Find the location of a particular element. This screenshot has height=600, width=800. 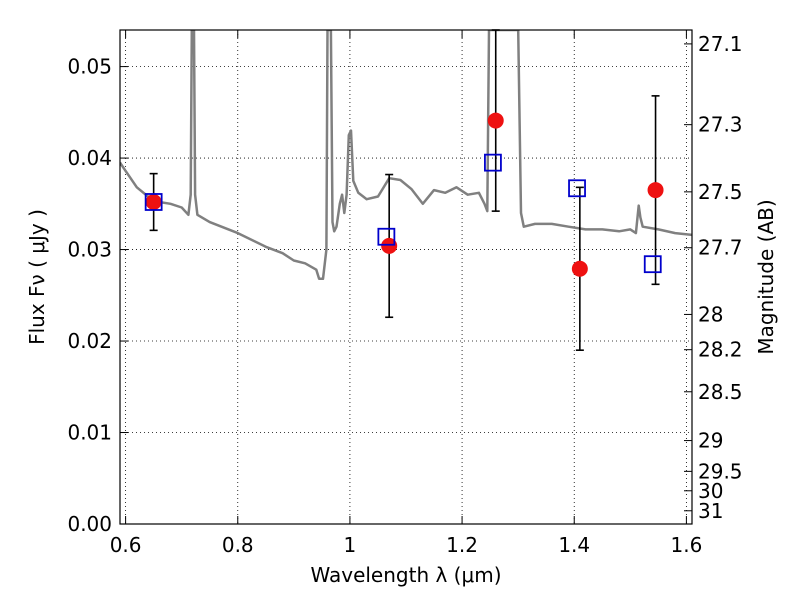

x-tick-label: 1 is located at coordinates (350, 545).